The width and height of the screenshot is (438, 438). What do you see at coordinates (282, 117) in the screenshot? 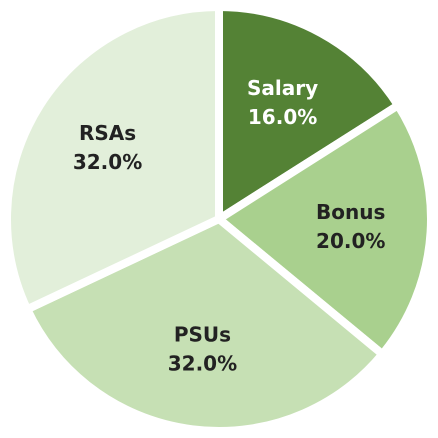
I see `slice-value-label: 16.0%` at bounding box center [282, 117].